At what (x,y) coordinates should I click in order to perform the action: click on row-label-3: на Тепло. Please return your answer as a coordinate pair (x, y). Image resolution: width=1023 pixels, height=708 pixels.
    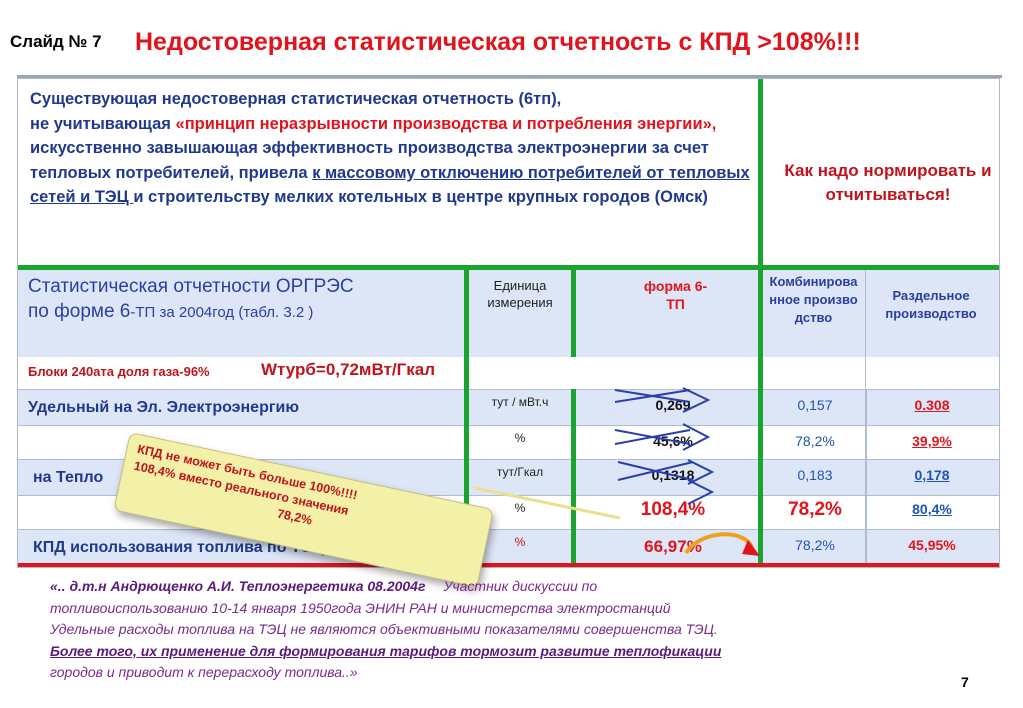
    Looking at the image, I should click on (68, 477).